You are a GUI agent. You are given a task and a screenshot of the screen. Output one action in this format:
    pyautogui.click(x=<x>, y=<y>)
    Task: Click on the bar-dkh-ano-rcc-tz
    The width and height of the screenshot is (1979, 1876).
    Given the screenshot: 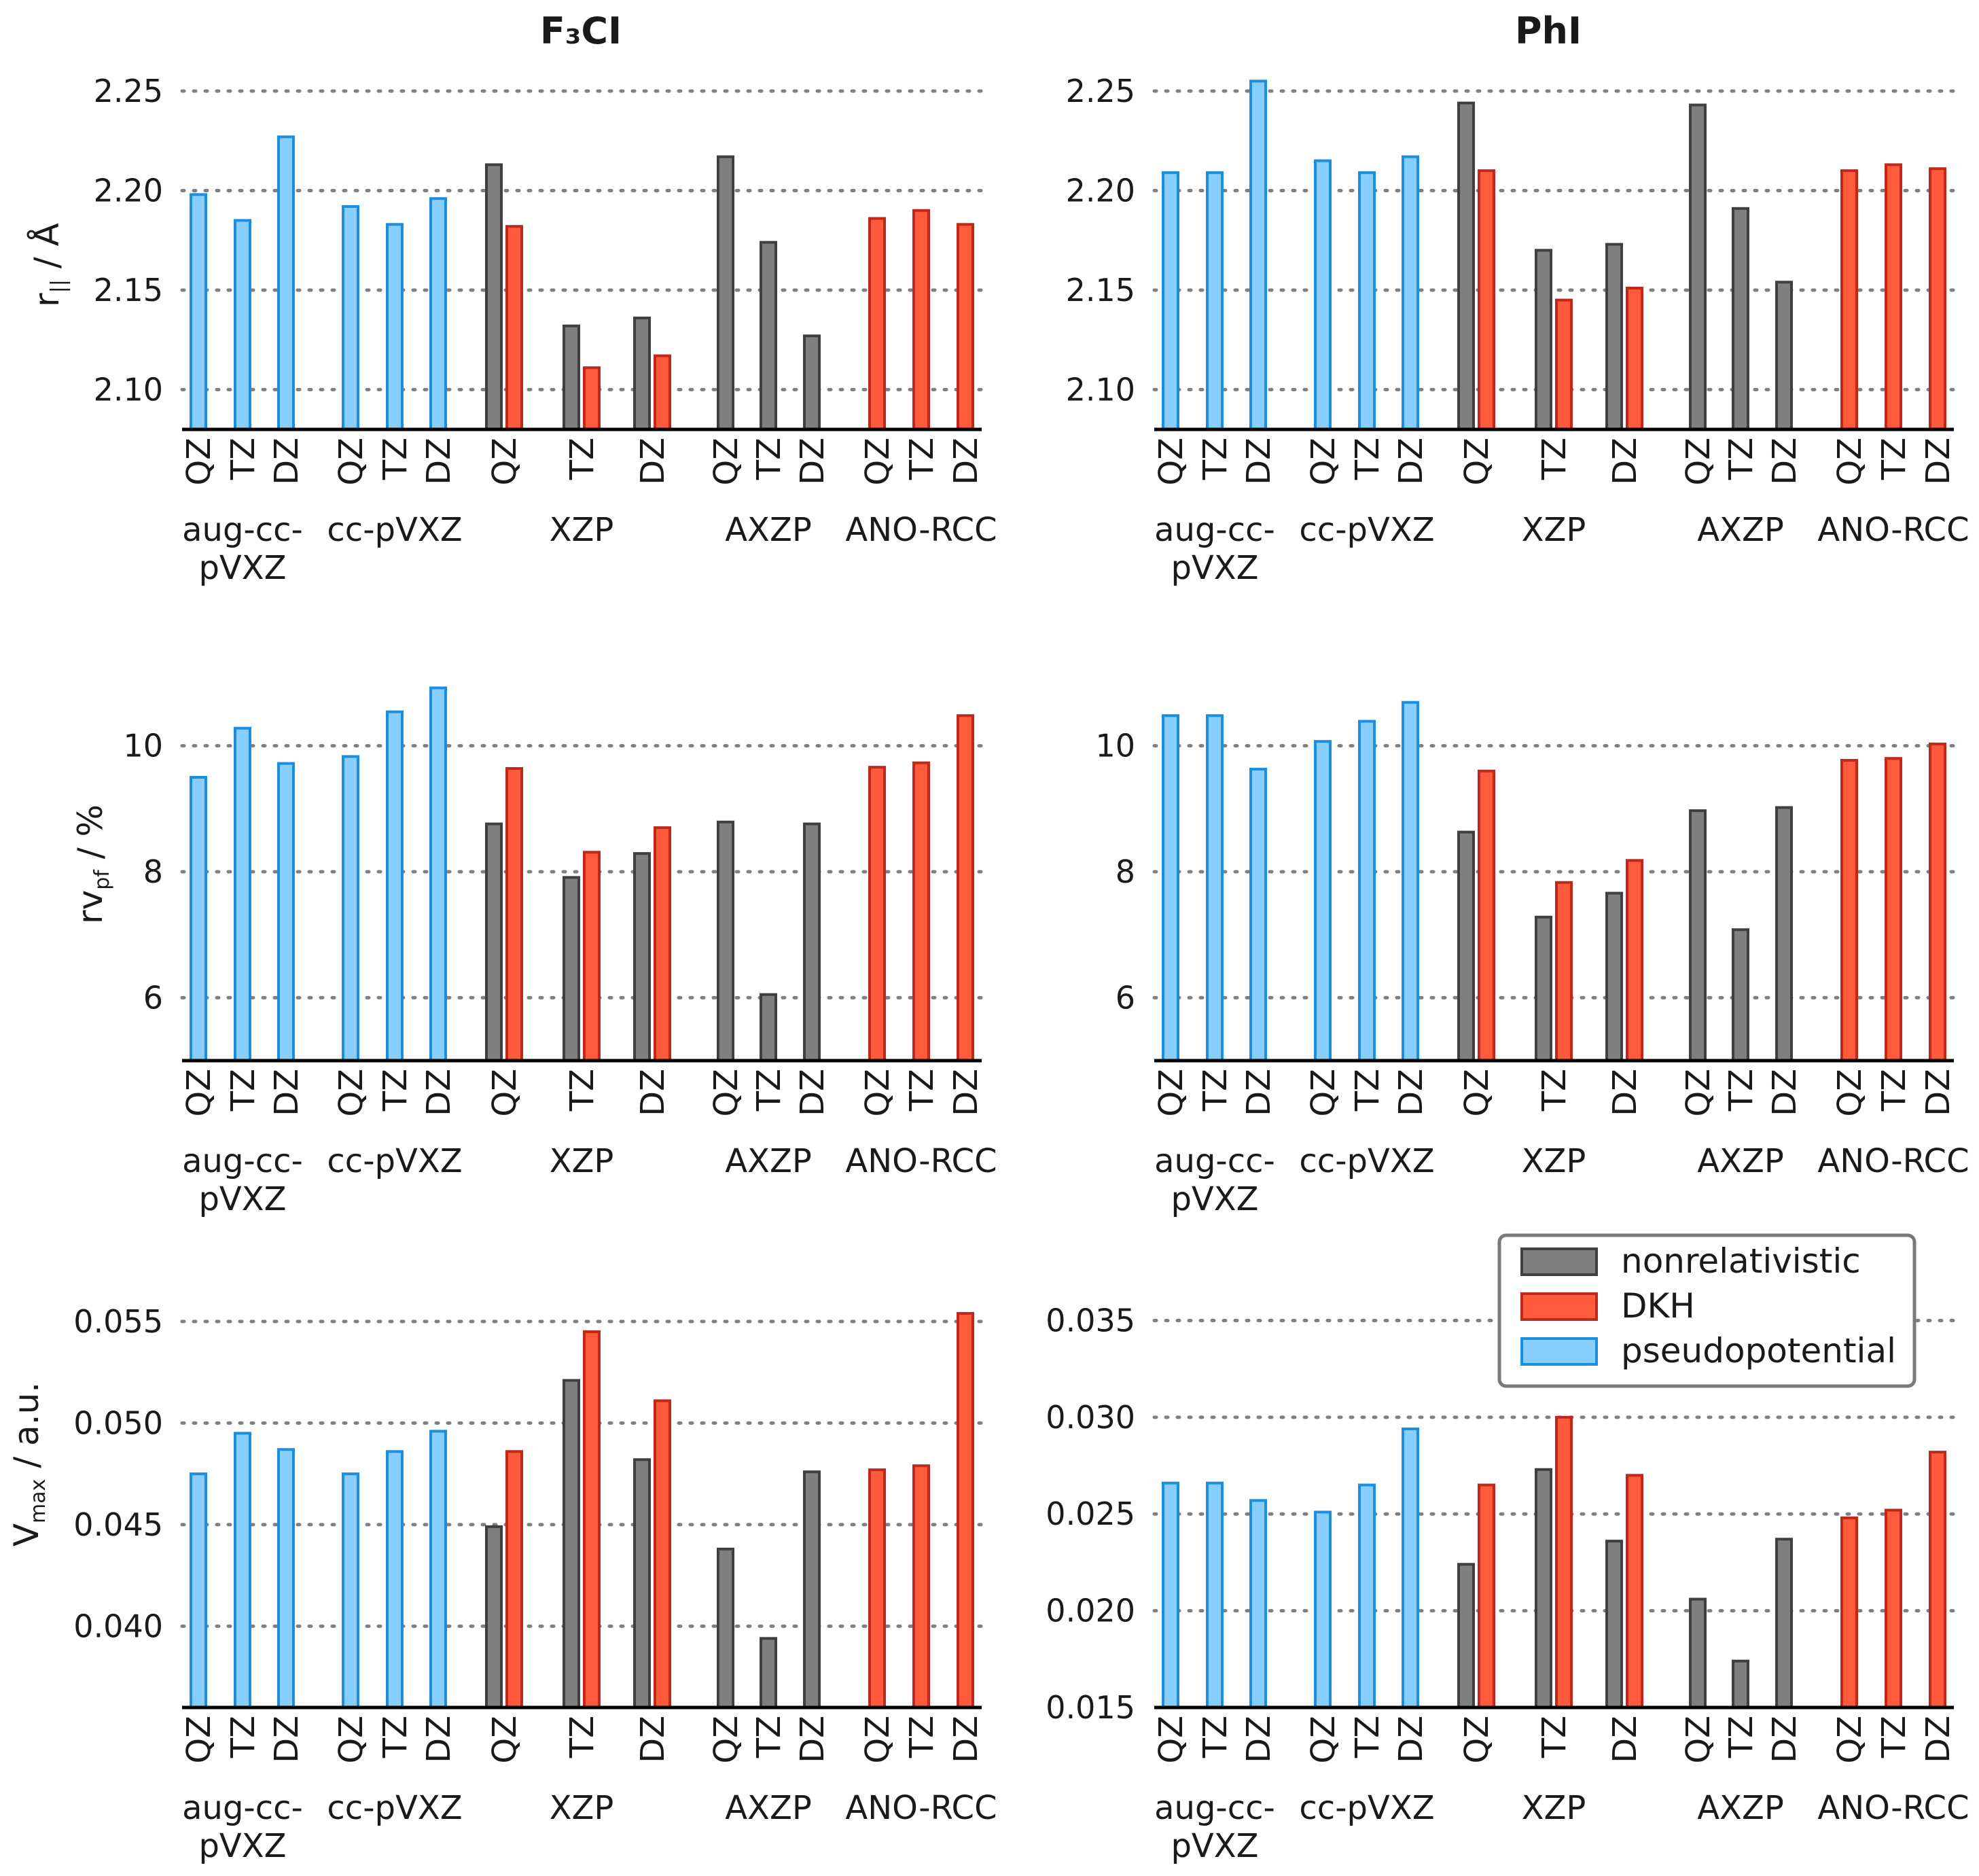 What is the action you would take?
    pyautogui.click(x=1894, y=909)
    